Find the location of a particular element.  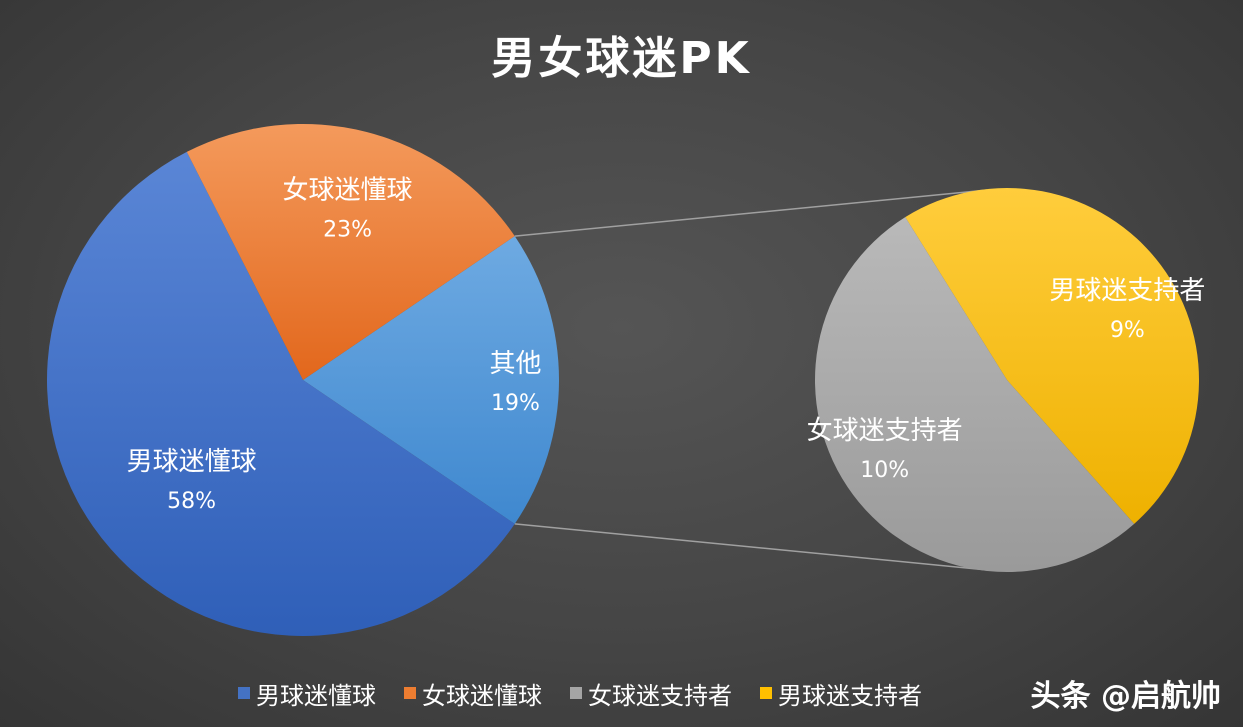

main-pie-name-label-2: 其他 is located at coordinates (515, 364).